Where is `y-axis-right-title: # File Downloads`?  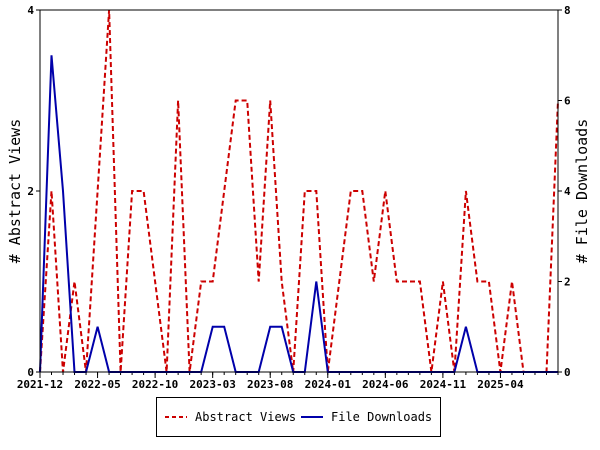
y-axis-right-title: # File Downloads is located at coordinates (582, 191).